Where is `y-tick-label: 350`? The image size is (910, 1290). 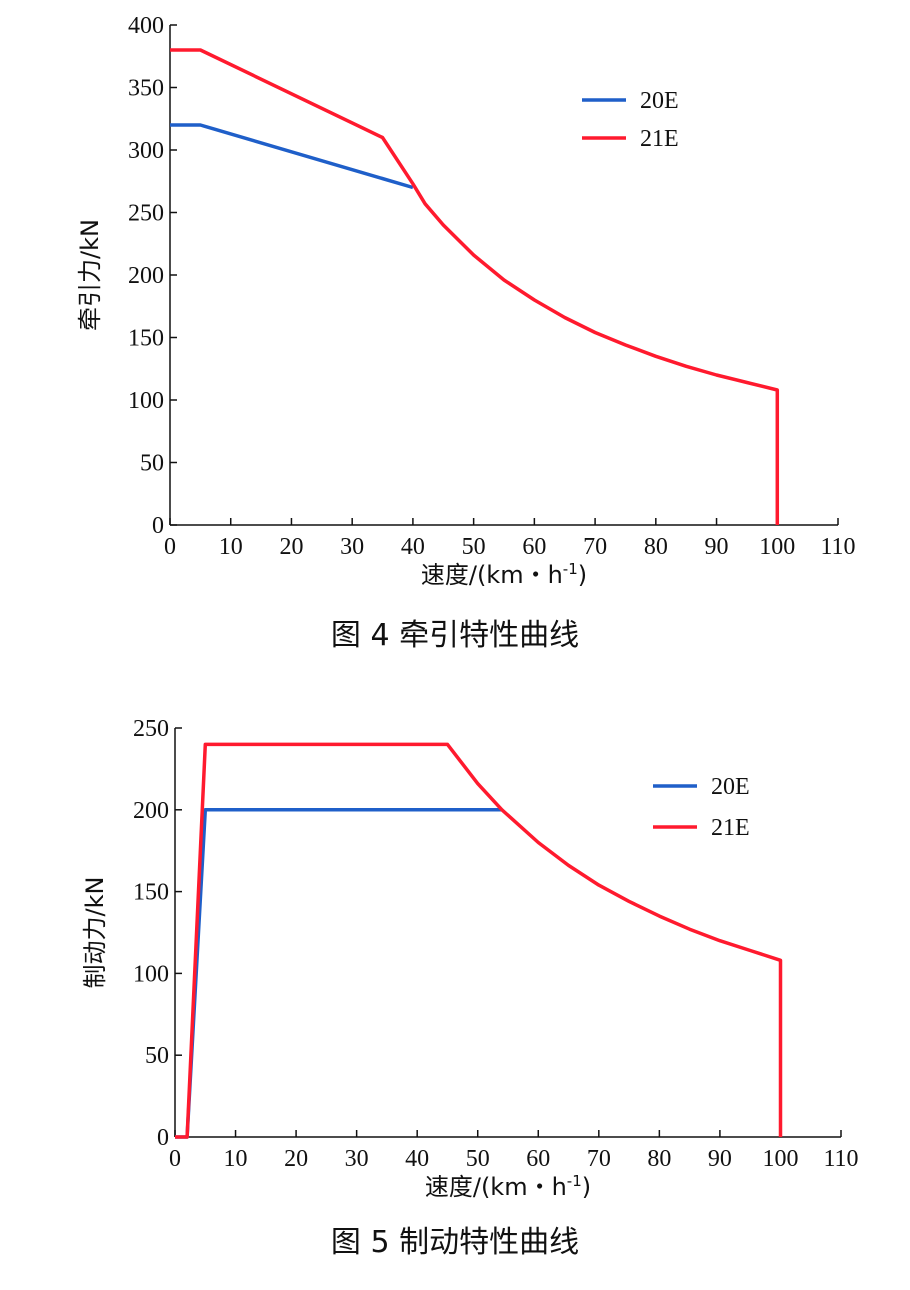
y-tick-label: 350 is located at coordinates (146, 89).